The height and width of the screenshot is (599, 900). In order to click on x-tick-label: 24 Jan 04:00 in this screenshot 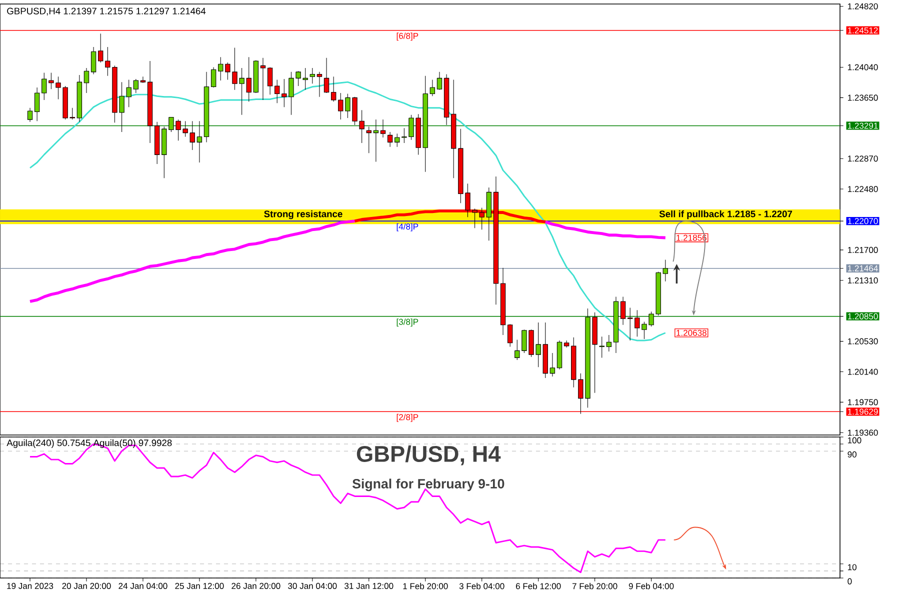, I will do `click(143, 585)`.